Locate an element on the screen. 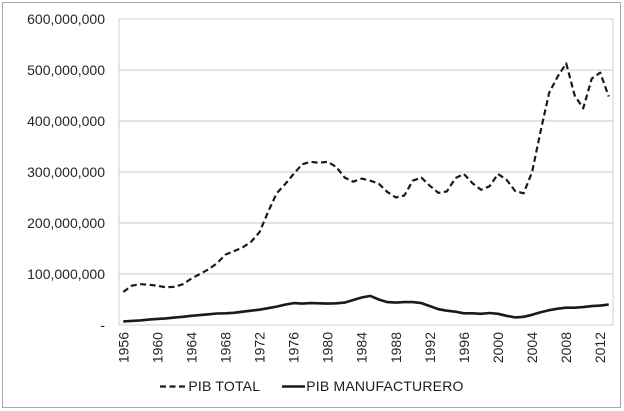 The height and width of the screenshot is (411, 624). legend-item-pib-total: PIB TOTAL is located at coordinates (210, 386).